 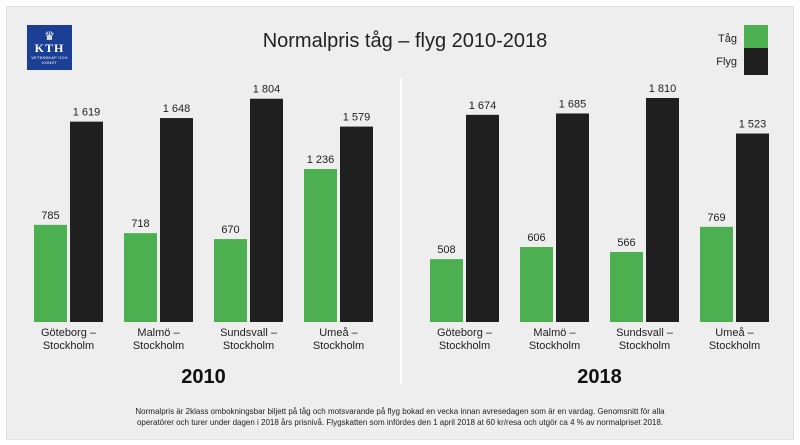 I want to click on legend-swatch-Tåg, so click(x=756, y=38).